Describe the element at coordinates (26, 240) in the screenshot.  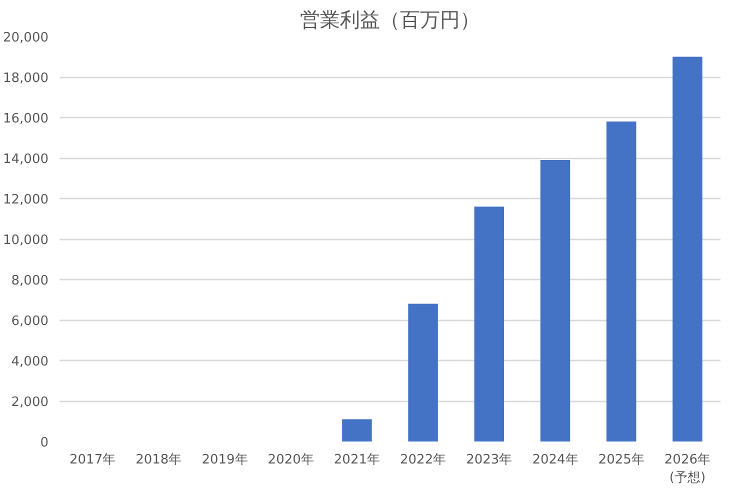
I see `y-tick-label: 10,000` at that location.